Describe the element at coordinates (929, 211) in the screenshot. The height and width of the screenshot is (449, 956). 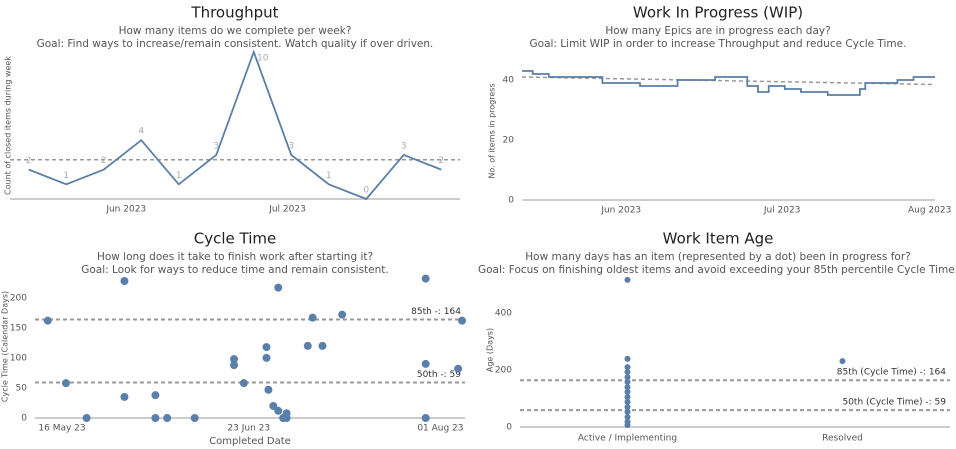
I see `x-tick-label: Aug 2023` at that location.